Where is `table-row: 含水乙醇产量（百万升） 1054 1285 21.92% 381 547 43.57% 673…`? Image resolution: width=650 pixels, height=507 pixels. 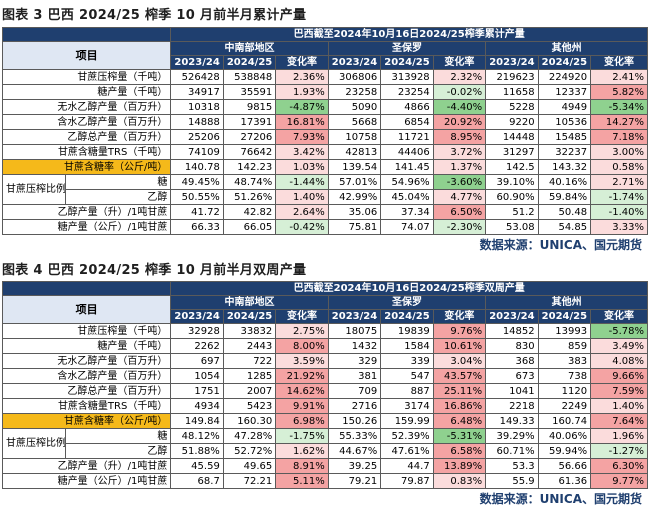
table-row: 含水乙醇产量（百万升） 1054 1285 21.92% 381 547 43.57% 673… is located at coordinates (324, 376).